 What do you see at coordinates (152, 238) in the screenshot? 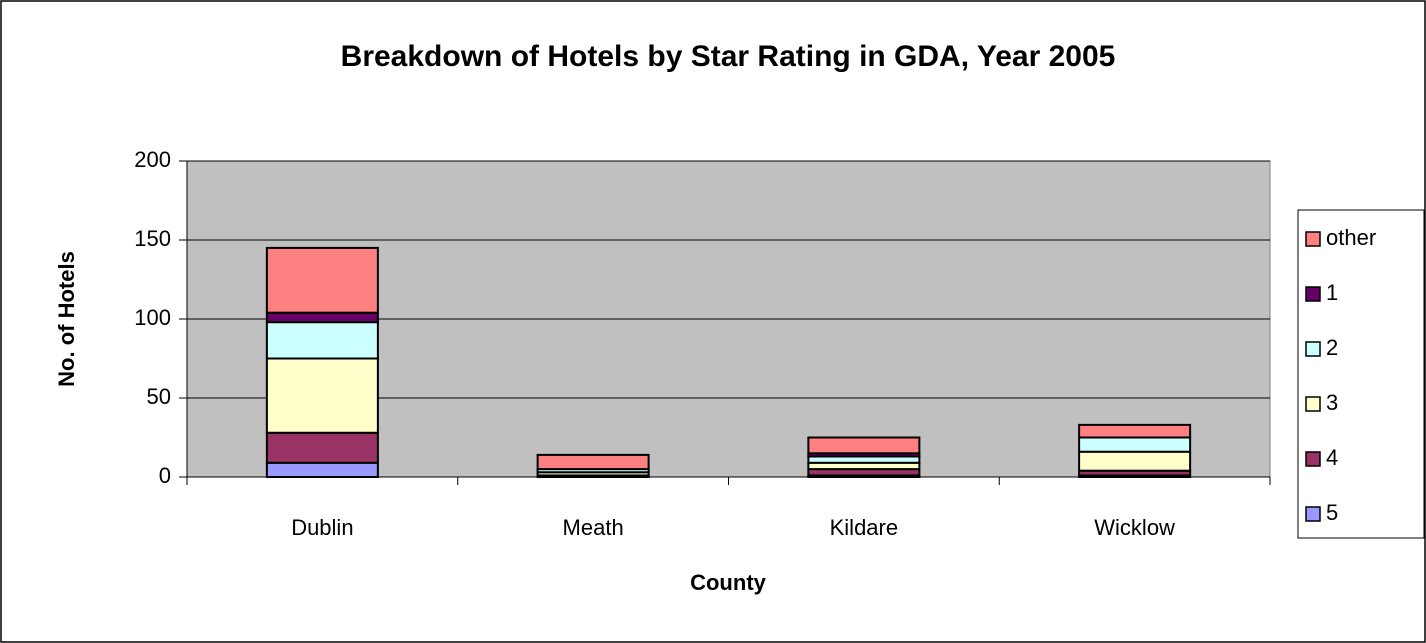
I see `y-tick-label: 150` at bounding box center [152, 238].